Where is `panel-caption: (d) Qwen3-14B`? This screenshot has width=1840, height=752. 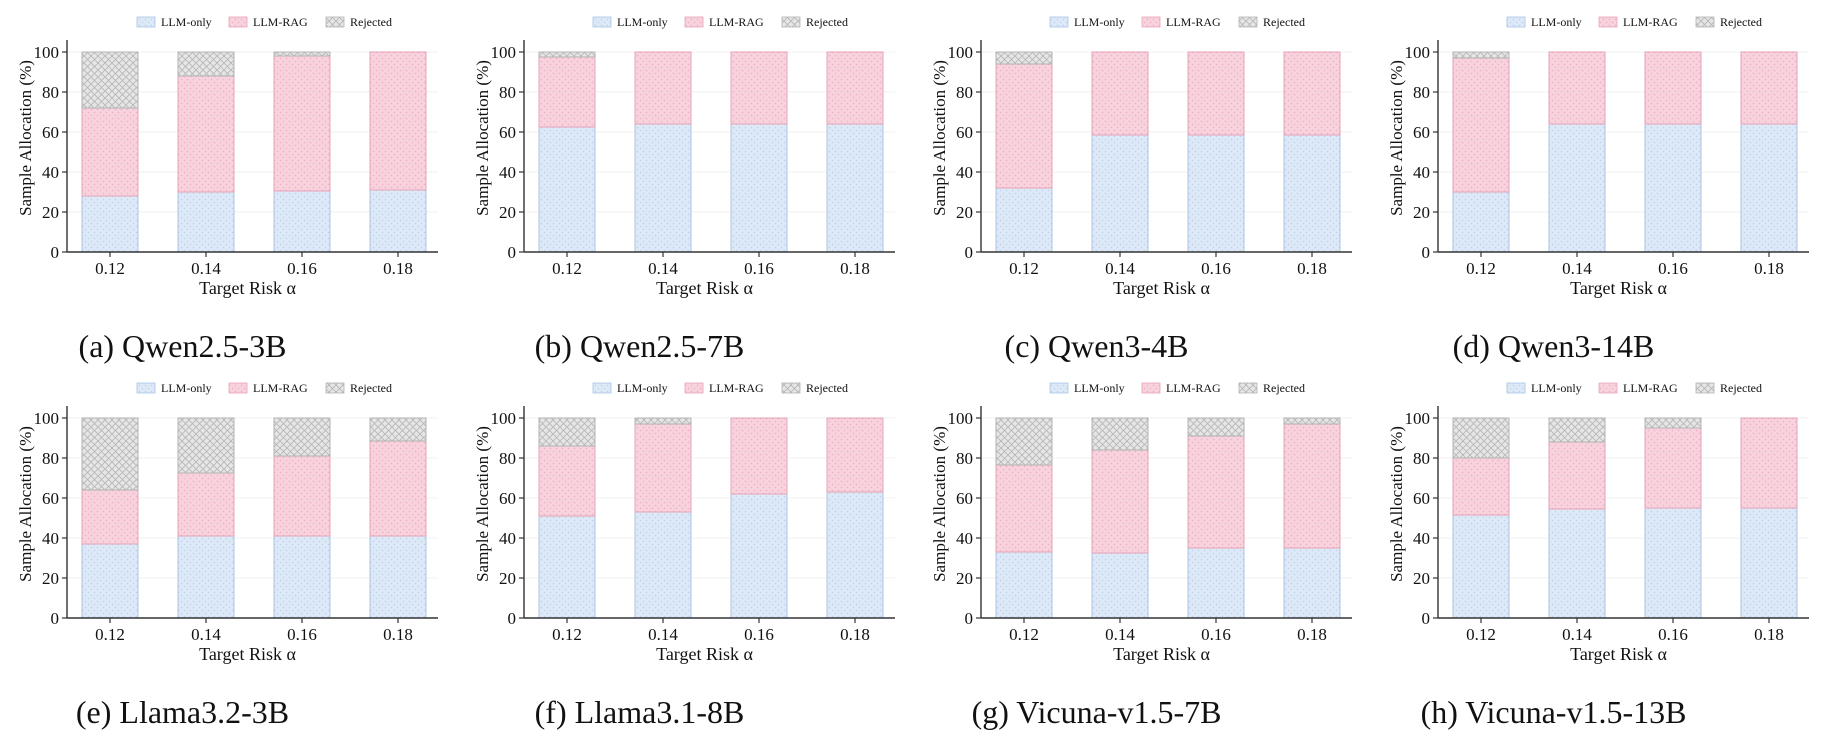
panel-caption: (d) Qwen3-14B is located at coordinates (1554, 346).